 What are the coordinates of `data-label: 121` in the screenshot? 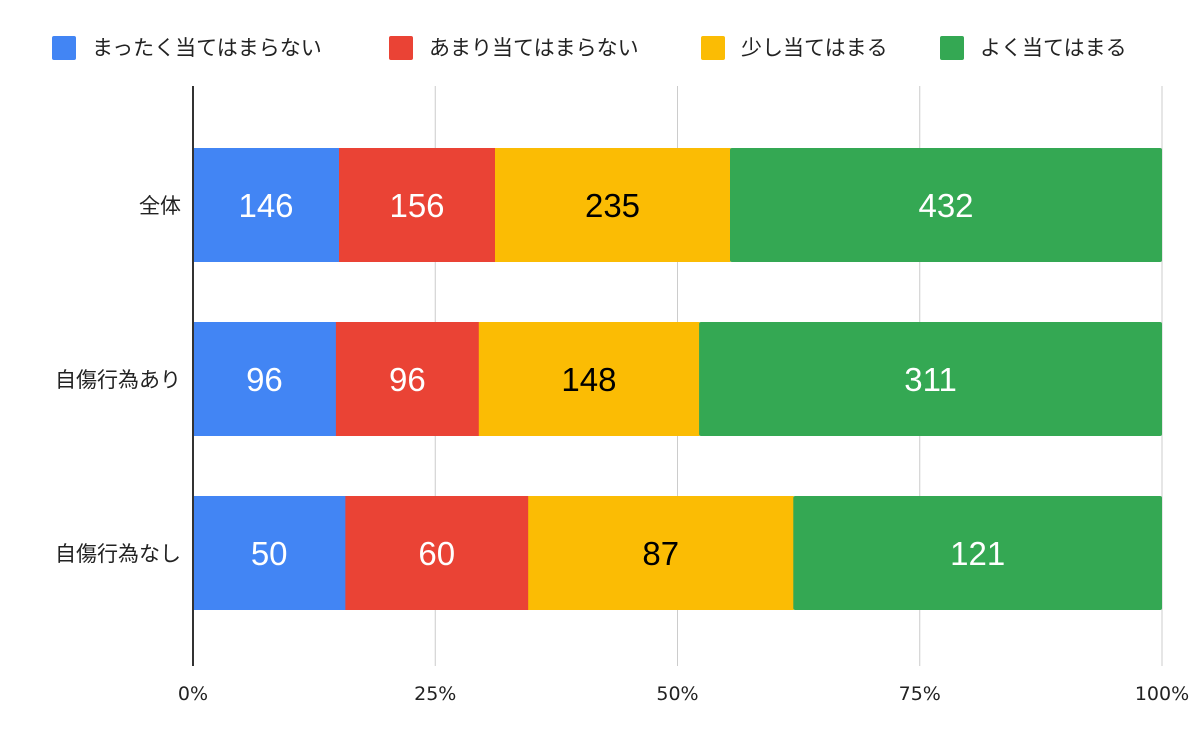 It's located at (977, 553).